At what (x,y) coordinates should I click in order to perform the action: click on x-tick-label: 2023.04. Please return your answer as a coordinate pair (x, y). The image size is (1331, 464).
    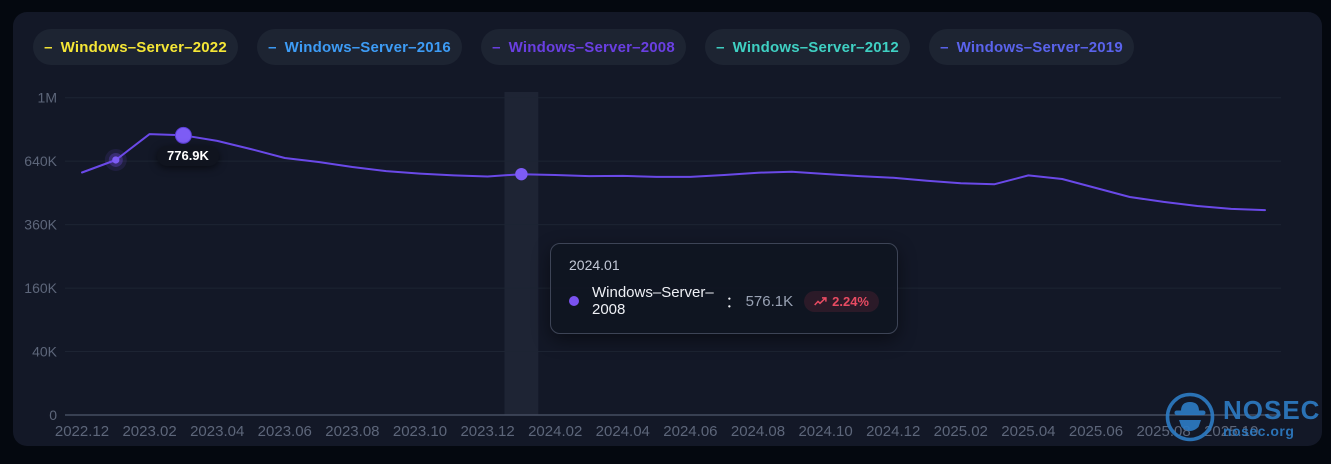
    Looking at the image, I should click on (217, 431).